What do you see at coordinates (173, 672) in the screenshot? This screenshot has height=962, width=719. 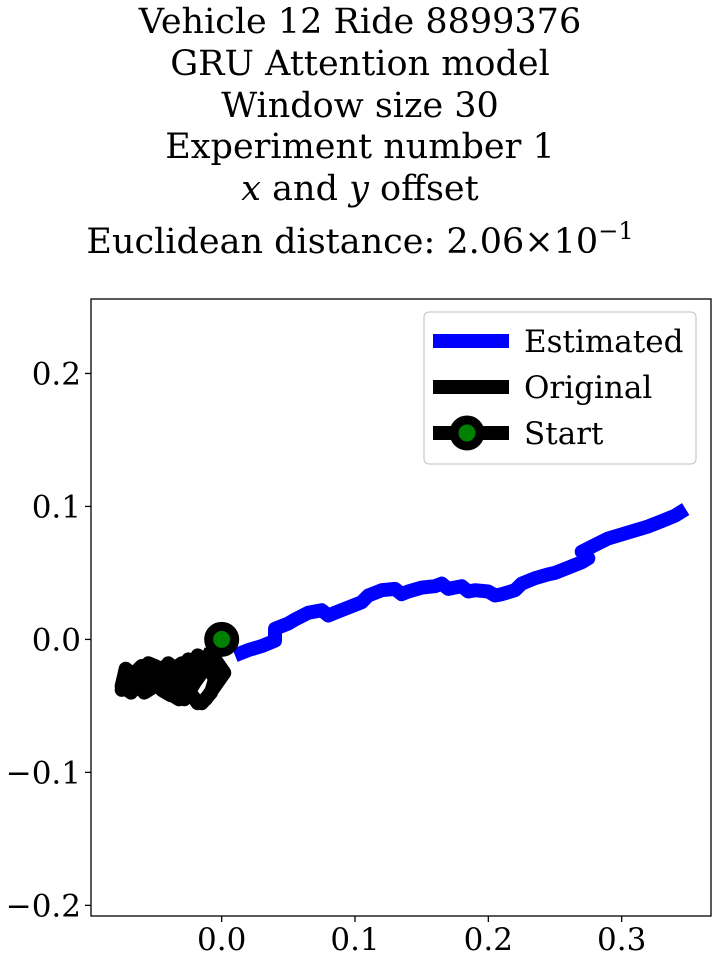 I see `series-original-line` at bounding box center [173, 672].